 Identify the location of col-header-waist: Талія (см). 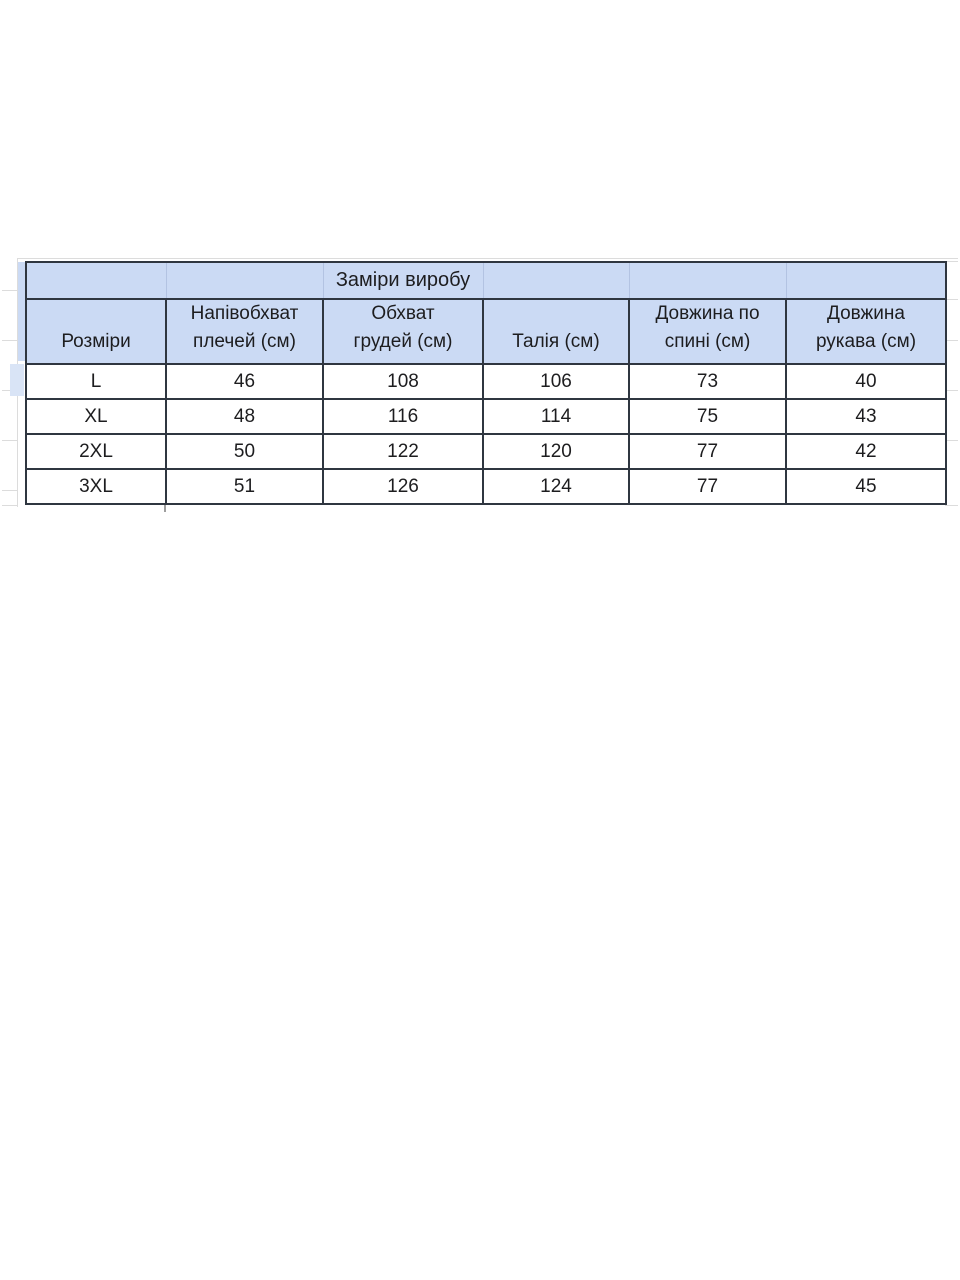
(556, 331).